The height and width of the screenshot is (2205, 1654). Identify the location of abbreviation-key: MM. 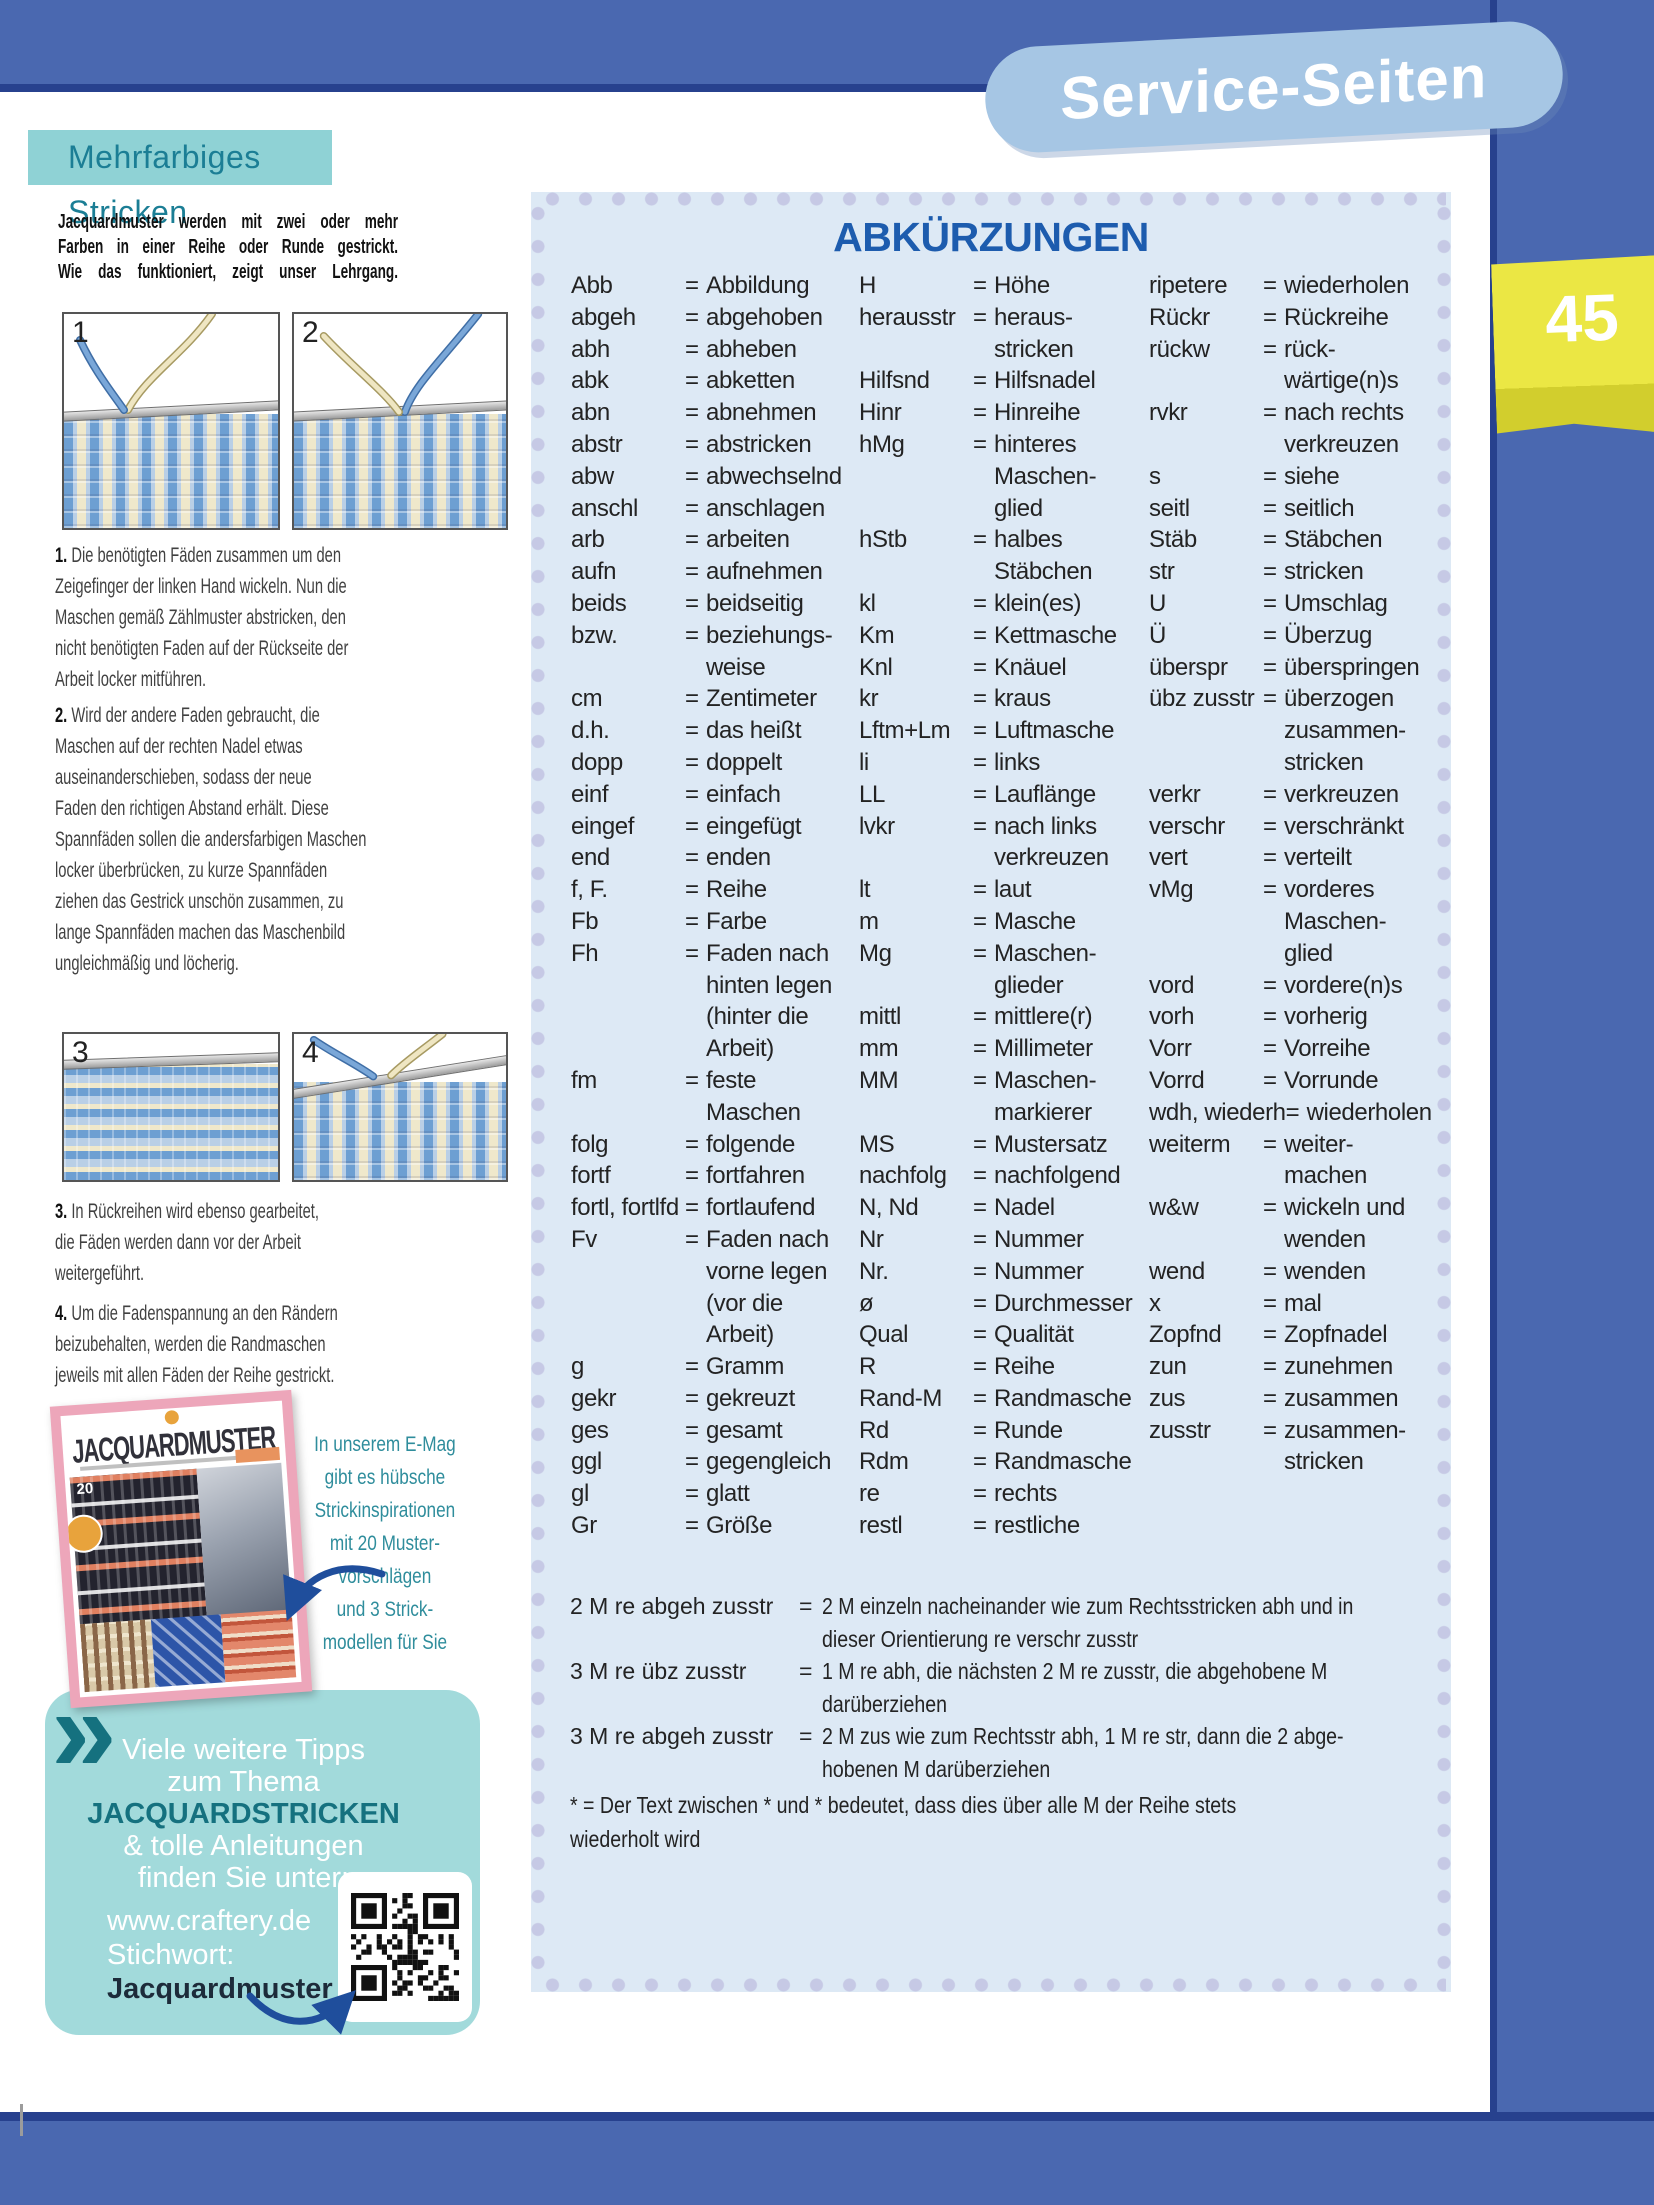
(879, 1080).